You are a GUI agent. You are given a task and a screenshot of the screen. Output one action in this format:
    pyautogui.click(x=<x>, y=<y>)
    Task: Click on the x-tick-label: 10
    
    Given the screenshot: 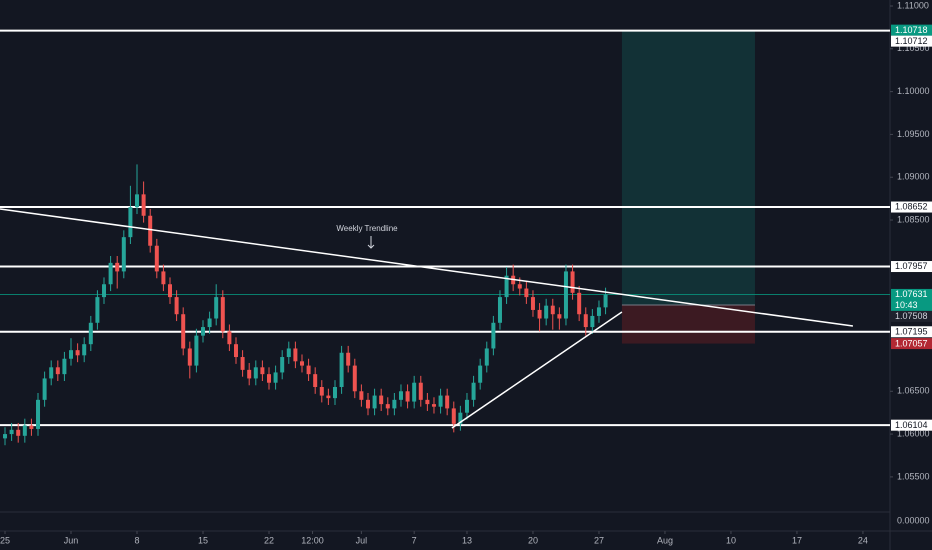 What is the action you would take?
    pyautogui.click(x=731, y=540)
    